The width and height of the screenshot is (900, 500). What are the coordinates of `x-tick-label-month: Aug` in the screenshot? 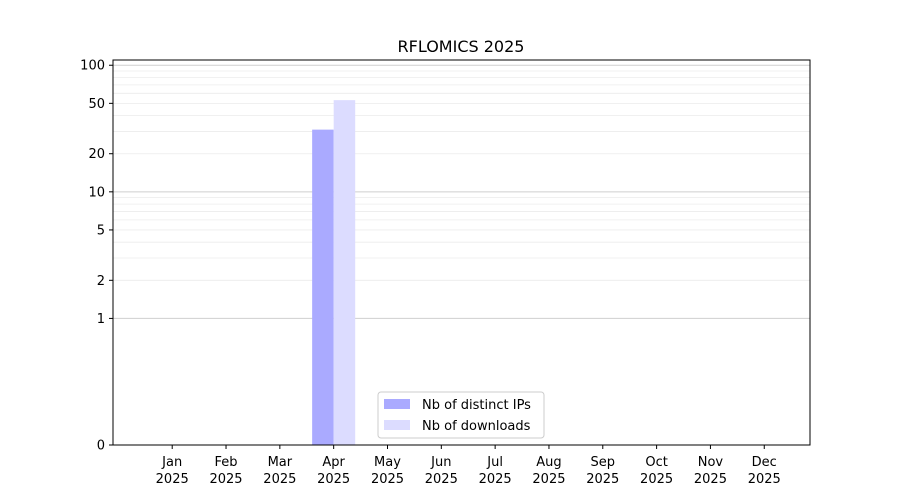 It's located at (548, 462).